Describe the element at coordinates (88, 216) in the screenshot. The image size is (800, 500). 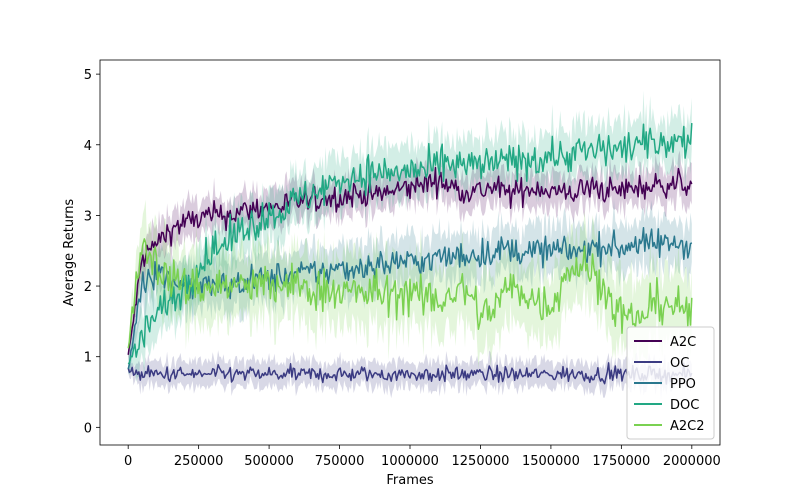
I see `y-tick-label: 3` at that location.